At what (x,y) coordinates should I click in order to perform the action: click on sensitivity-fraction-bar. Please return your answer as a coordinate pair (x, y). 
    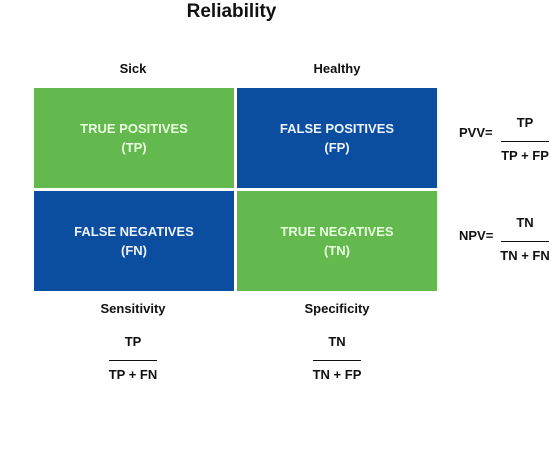
    Looking at the image, I should click on (133, 360).